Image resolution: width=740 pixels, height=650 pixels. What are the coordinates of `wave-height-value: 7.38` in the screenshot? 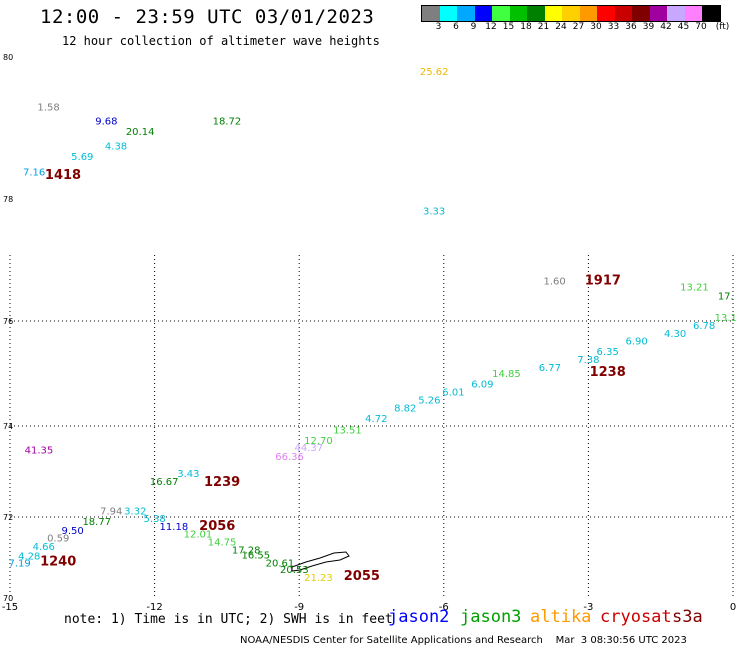 It's located at (588, 360).